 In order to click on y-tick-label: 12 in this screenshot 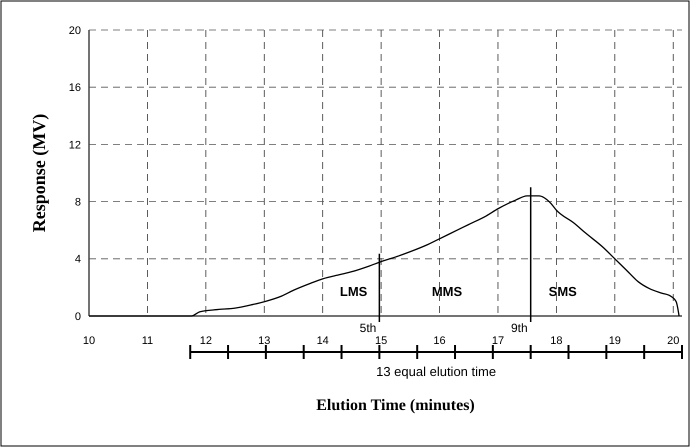, I will do `click(74, 145)`.